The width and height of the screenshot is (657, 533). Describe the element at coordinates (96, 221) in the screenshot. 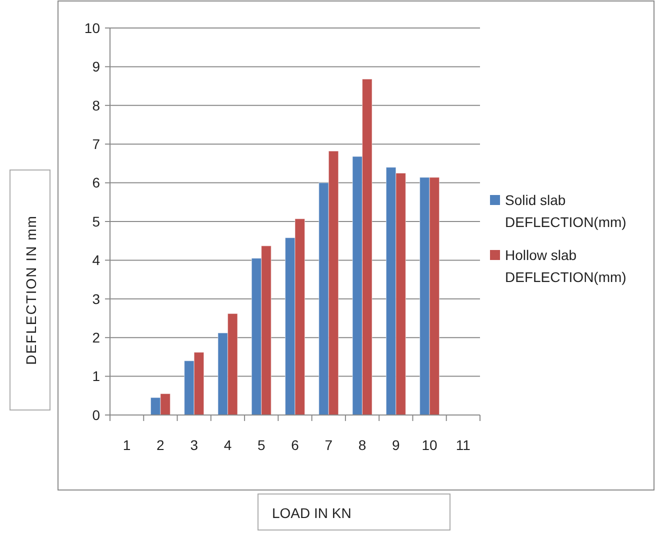

I see `y-tick-label: 5` at that location.